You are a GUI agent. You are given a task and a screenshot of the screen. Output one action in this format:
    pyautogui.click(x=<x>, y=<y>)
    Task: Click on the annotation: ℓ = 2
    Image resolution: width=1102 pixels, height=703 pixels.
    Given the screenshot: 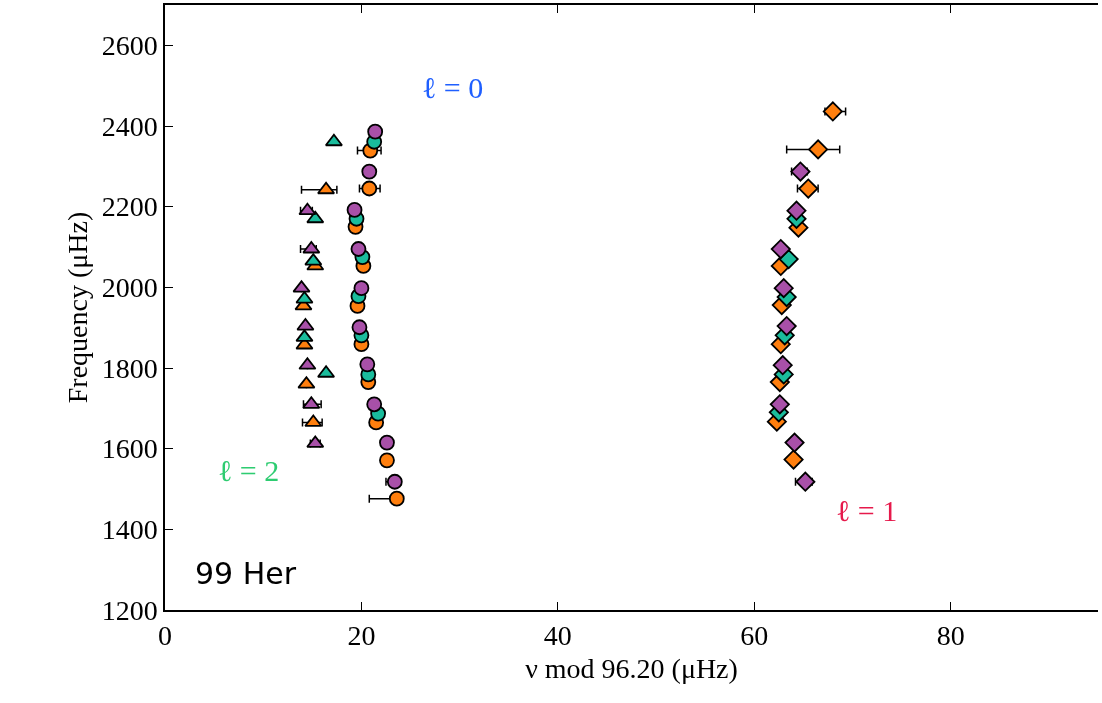 What is the action you would take?
    pyautogui.click(x=249, y=470)
    